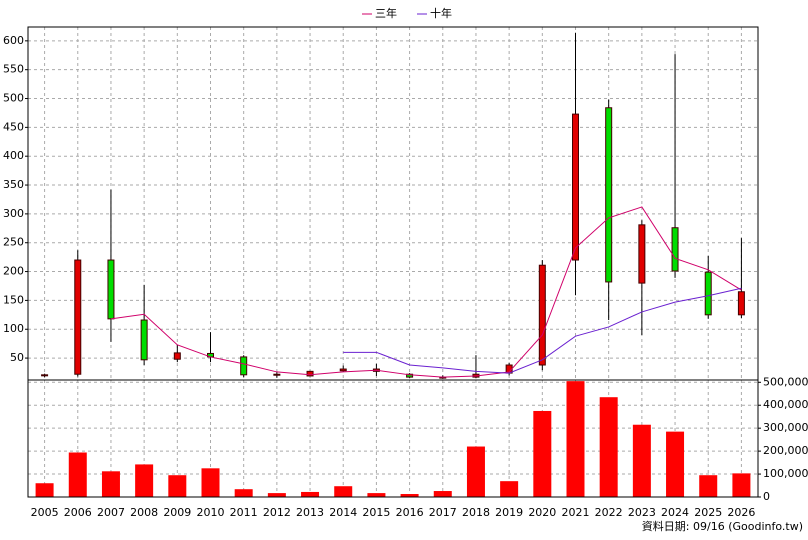 The height and width of the screenshot is (540, 808). Describe the element at coordinates (13, 69) in the screenshot. I see `y-tick-label: 550` at that location.